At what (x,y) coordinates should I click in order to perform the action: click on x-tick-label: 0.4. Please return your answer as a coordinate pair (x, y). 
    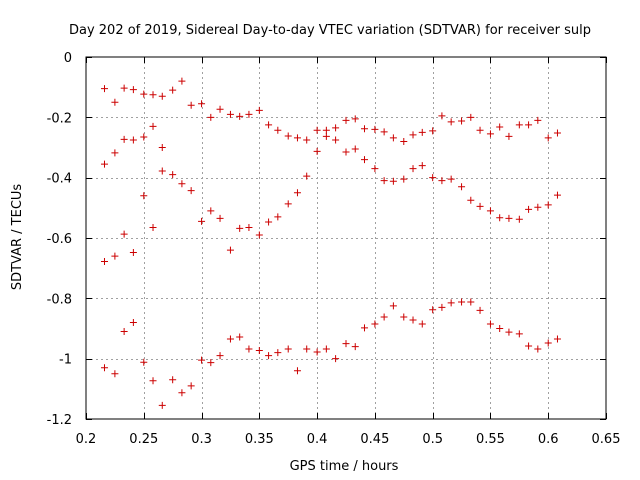
    Looking at the image, I should click on (317, 439).